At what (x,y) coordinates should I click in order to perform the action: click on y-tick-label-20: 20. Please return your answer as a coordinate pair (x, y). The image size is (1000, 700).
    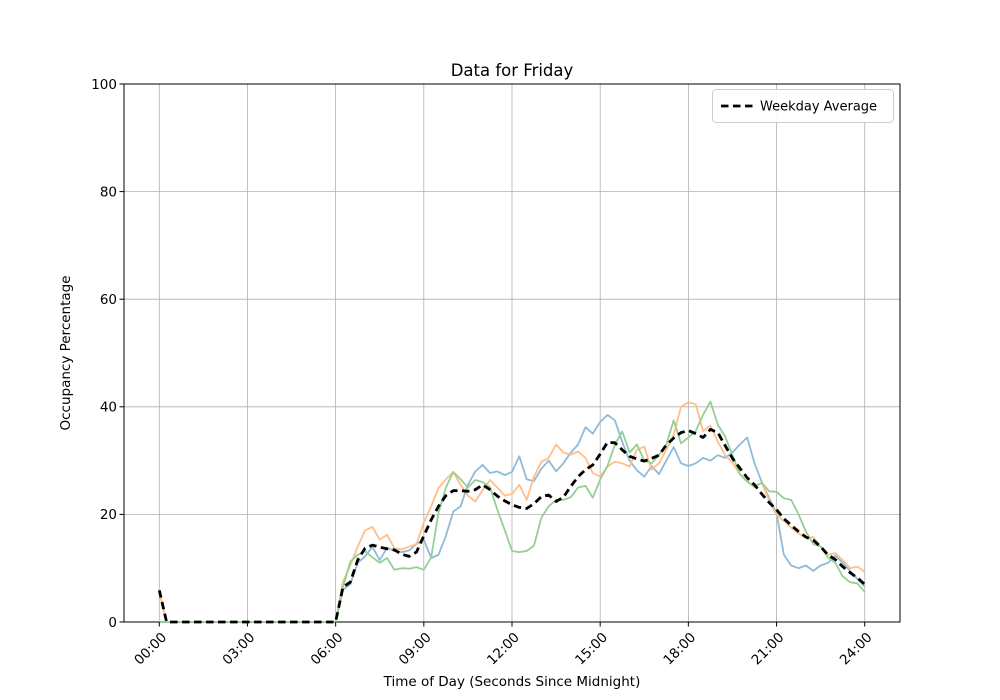
    Looking at the image, I should click on (108, 515).